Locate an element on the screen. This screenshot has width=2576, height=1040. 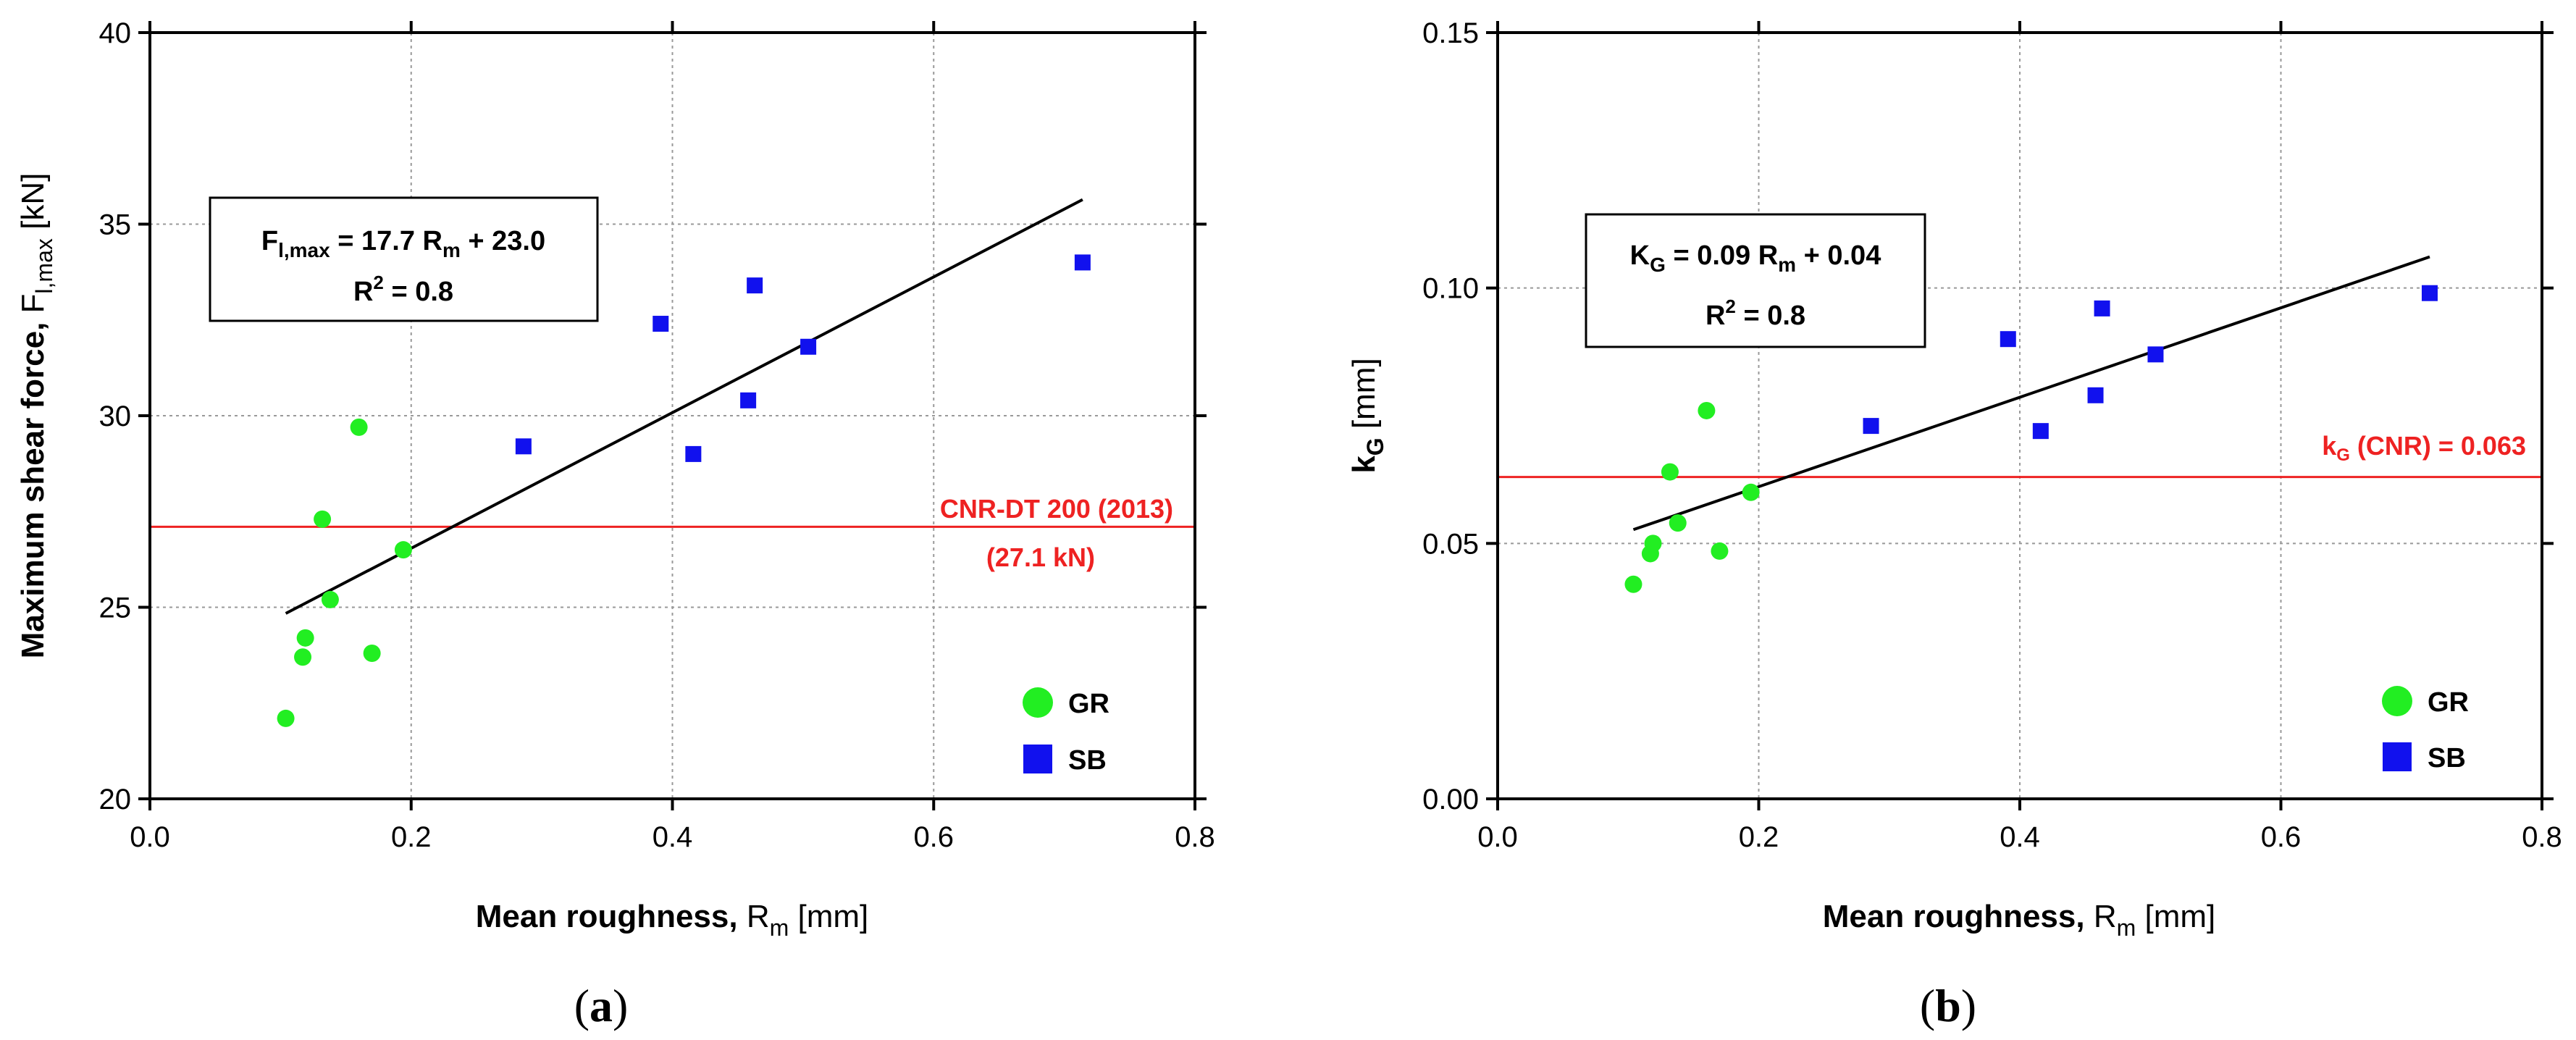
panel-label-close: ) is located at coordinates (1968, 1005).